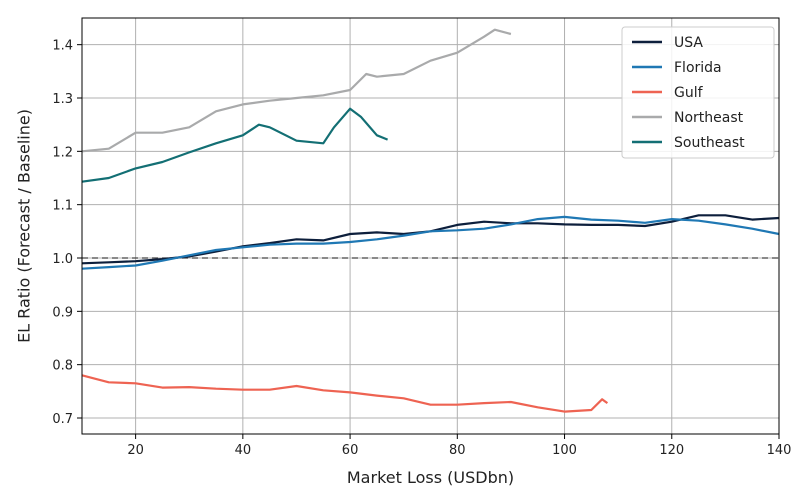 The width and height of the screenshot is (809, 495). What do you see at coordinates (430, 477) in the screenshot?
I see `x-axis-label: Market Loss (USDbn)` at bounding box center [430, 477].